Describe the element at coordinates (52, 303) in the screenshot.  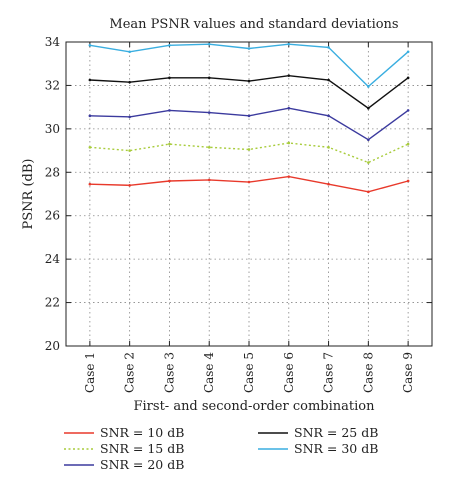
I see `y-tick-label: 22` at that location.